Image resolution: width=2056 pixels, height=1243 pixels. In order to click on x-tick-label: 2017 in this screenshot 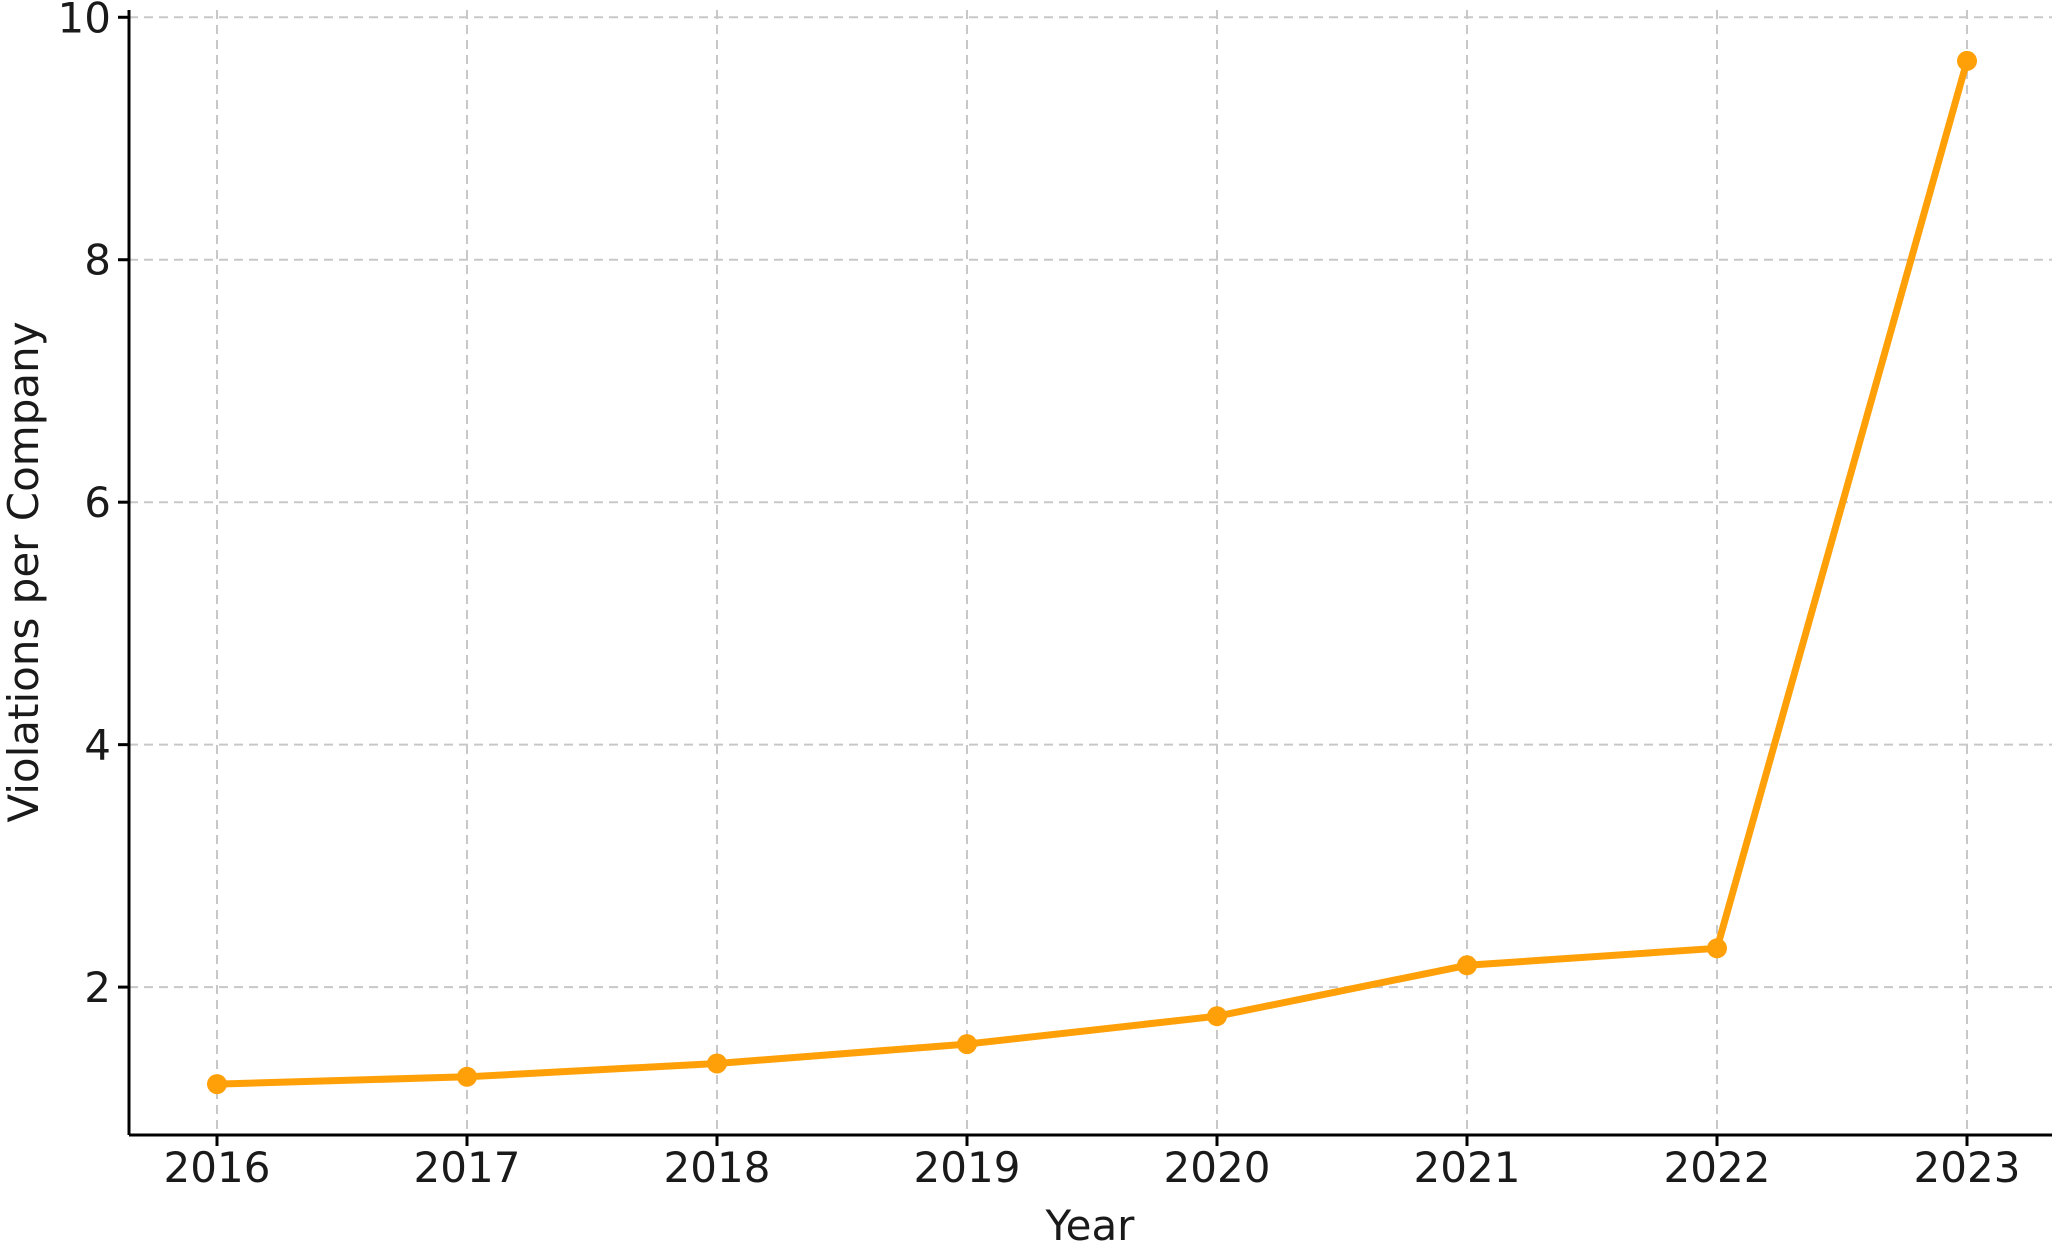, I will do `click(467, 1167)`.